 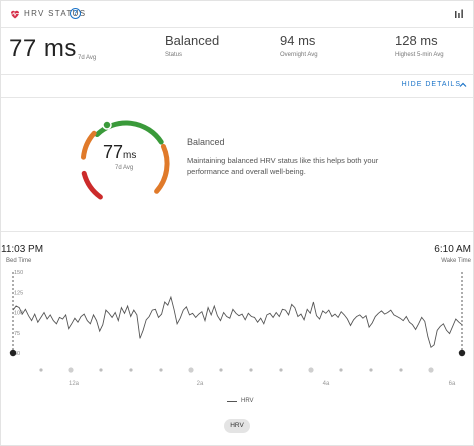 I want to click on stat-status-label: Status, so click(x=174, y=55).